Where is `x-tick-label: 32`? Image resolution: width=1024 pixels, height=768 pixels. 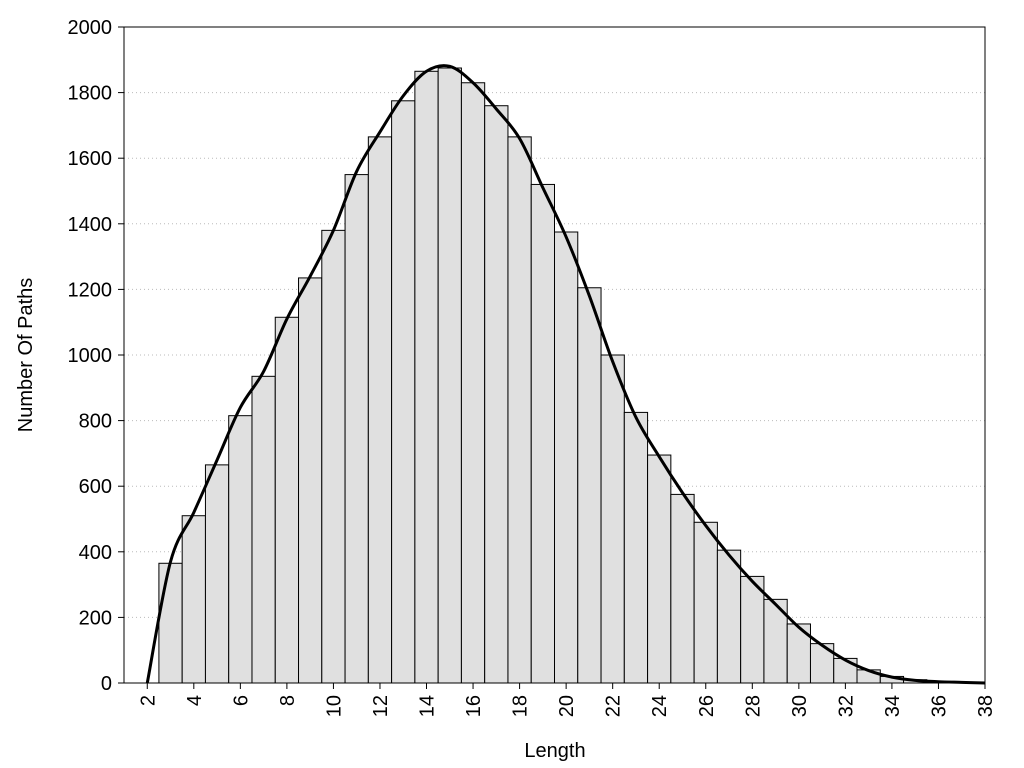
x-tick-label: 32 is located at coordinates (846, 706).